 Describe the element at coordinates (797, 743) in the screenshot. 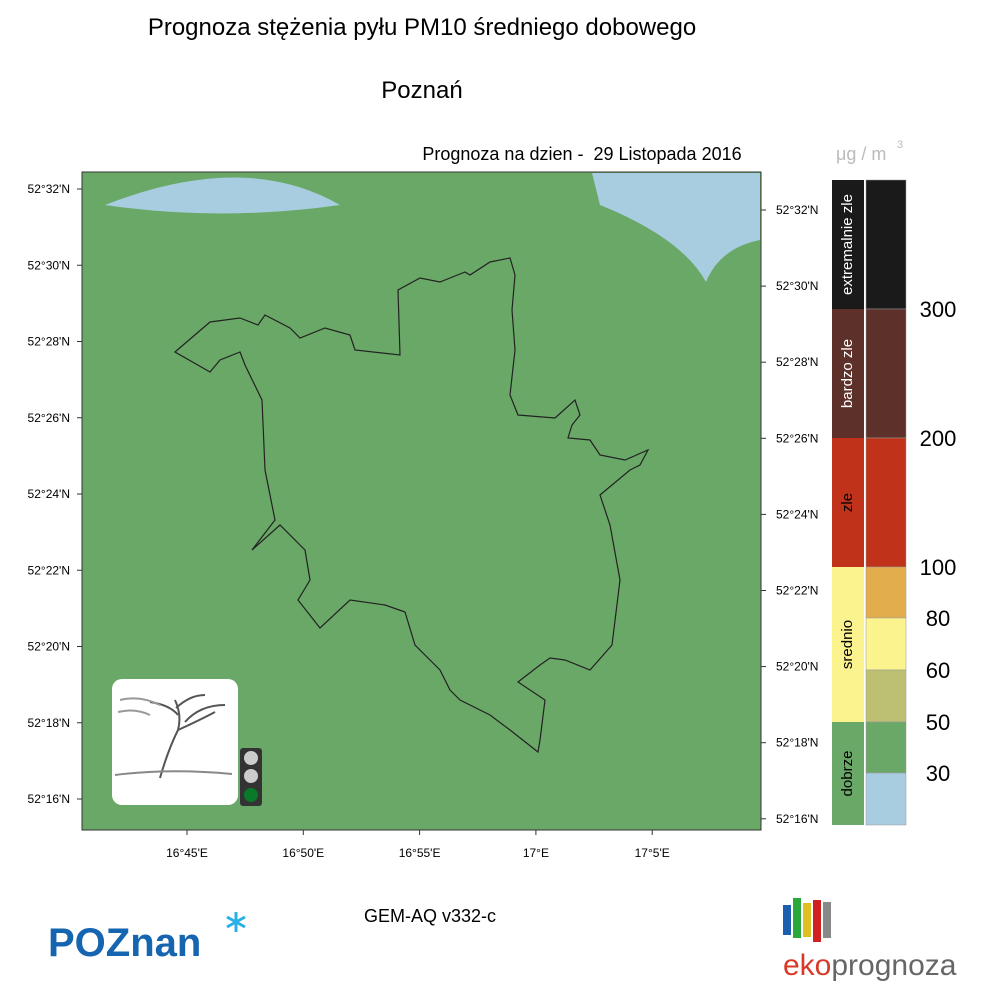

I see `lat-label-right: 52°18'N` at that location.